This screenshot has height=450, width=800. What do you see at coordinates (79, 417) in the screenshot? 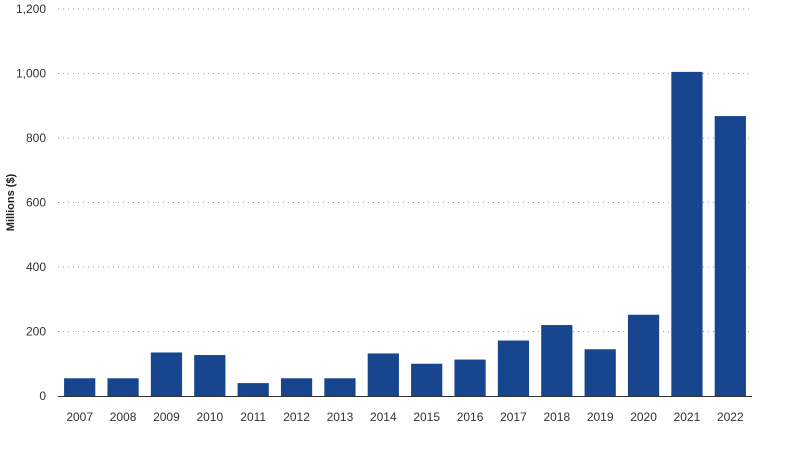
I see `x-tick-label: 2007` at bounding box center [79, 417].